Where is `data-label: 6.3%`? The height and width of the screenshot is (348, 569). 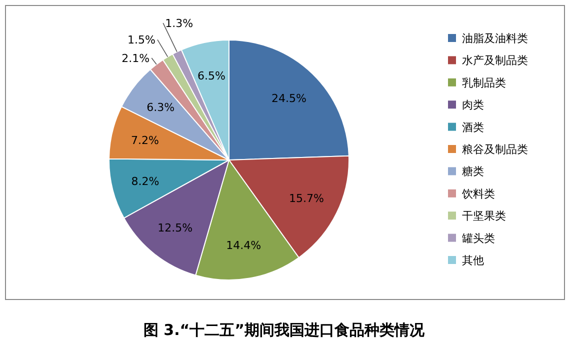
data-label: 6.3% is located at coordinates (160, 107).